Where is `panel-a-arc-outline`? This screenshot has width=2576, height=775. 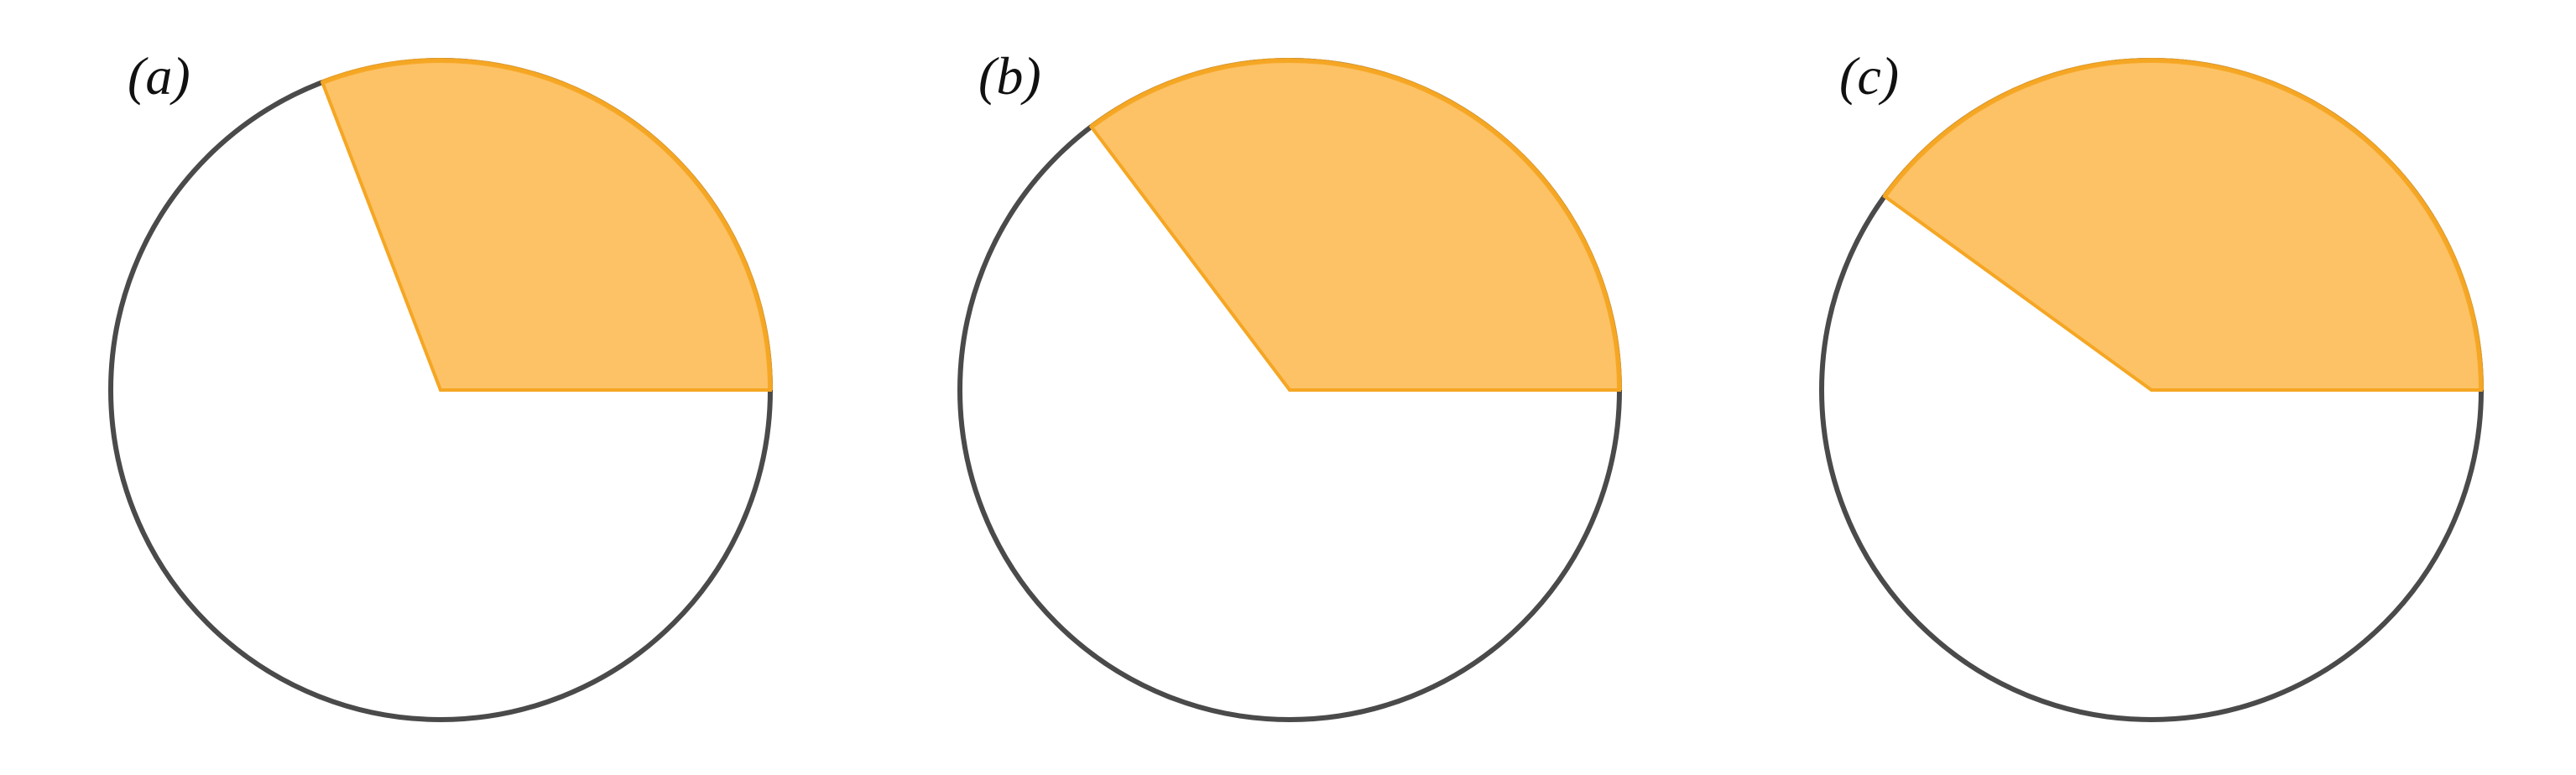
panel-a-arc-outline is located at coordinates (547, 224).